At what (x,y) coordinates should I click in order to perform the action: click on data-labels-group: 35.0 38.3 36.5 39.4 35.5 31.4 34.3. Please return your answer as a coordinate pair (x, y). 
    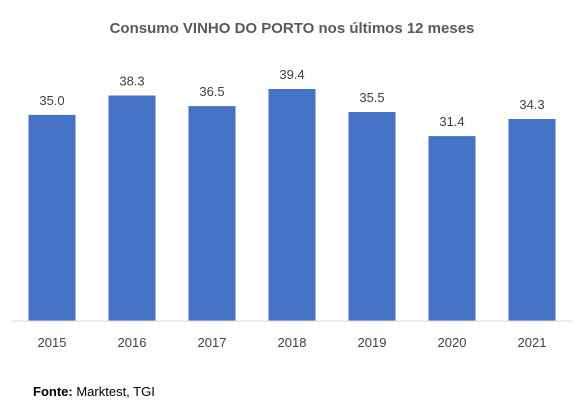
    Looking at the image, I should click on (291, 98).